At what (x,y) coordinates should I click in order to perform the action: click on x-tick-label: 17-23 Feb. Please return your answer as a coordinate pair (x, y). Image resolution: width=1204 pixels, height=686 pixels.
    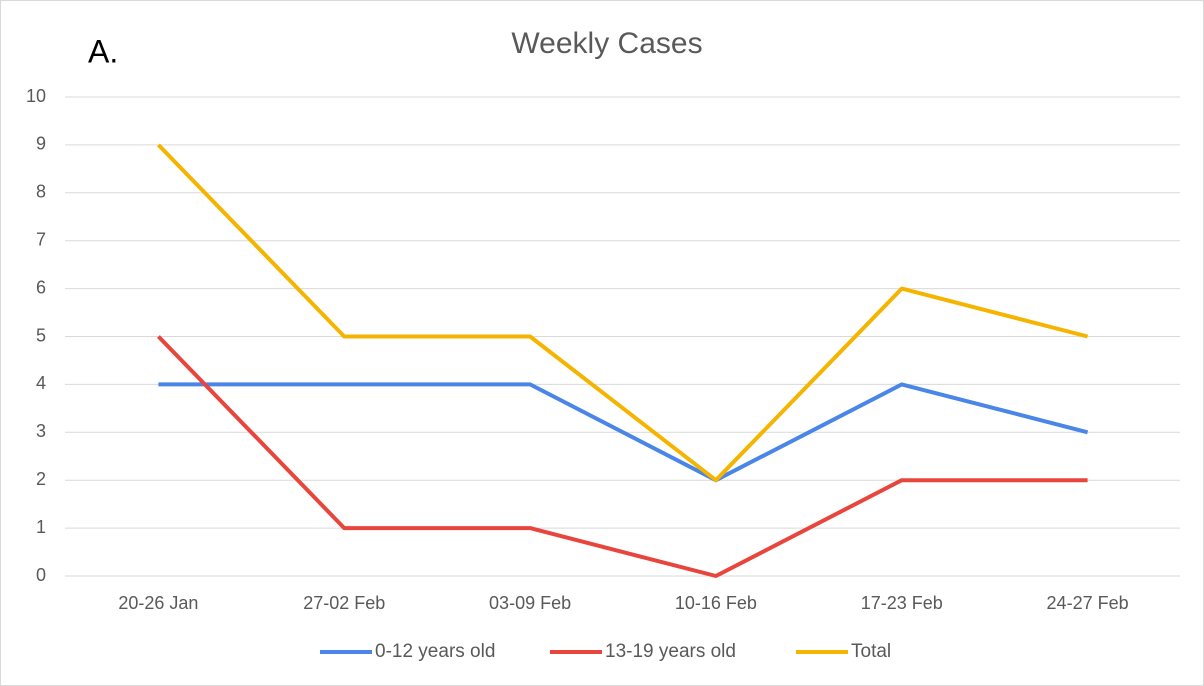
    Looking at the image, I should click on (902, 603).